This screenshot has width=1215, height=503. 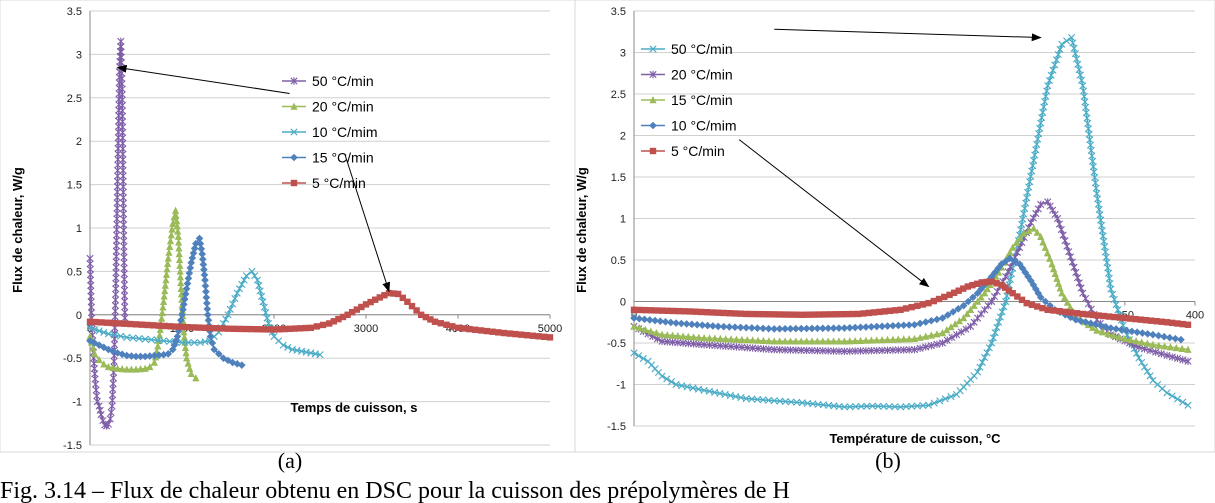 What do you see at coordinates (1195, 316) in the screenshot?
I see `x-tick-label: 400` at bounding box center [1195, 316].